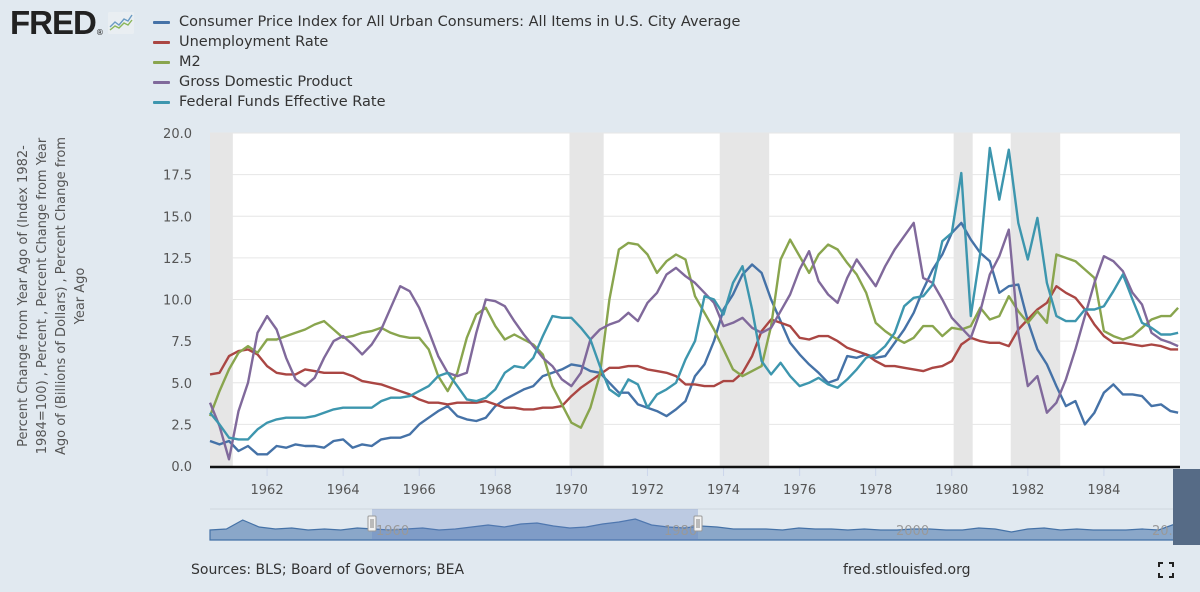 This screenshot has height=592, width=1200. Describe the element at coordinates (1027, 490) in the screenshot. I see `x-tick-label: 1982` at that location.